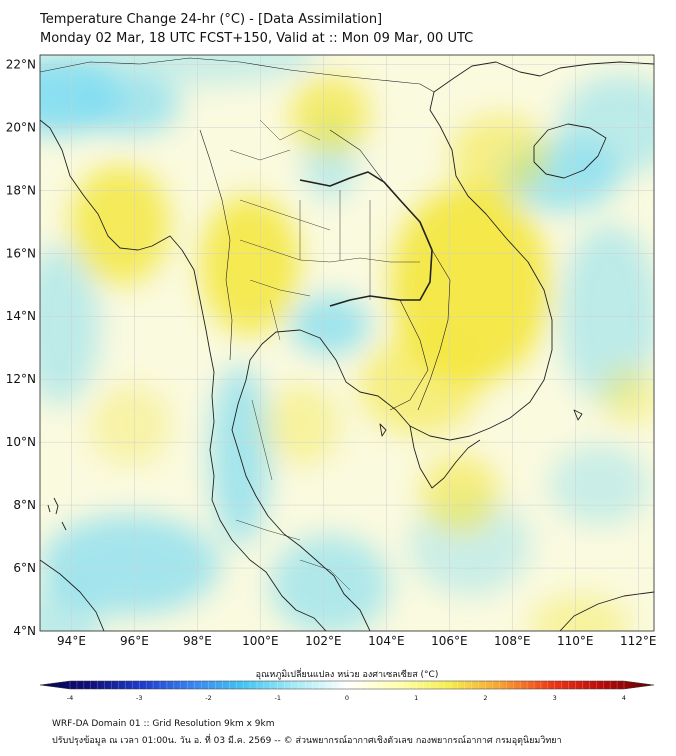  I want to click on coastline-islands-andaman, so click(57, 514).